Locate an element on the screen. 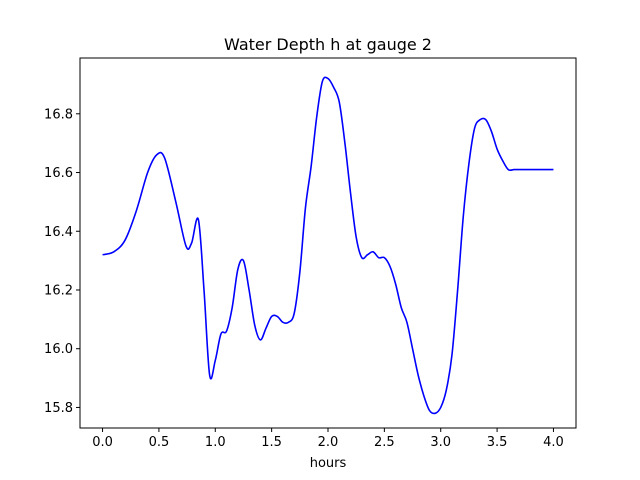  y-axis-ticks: 15.8 16.0 16.2 16.4 16.6 16.8 is located at coordinates (62, 261).